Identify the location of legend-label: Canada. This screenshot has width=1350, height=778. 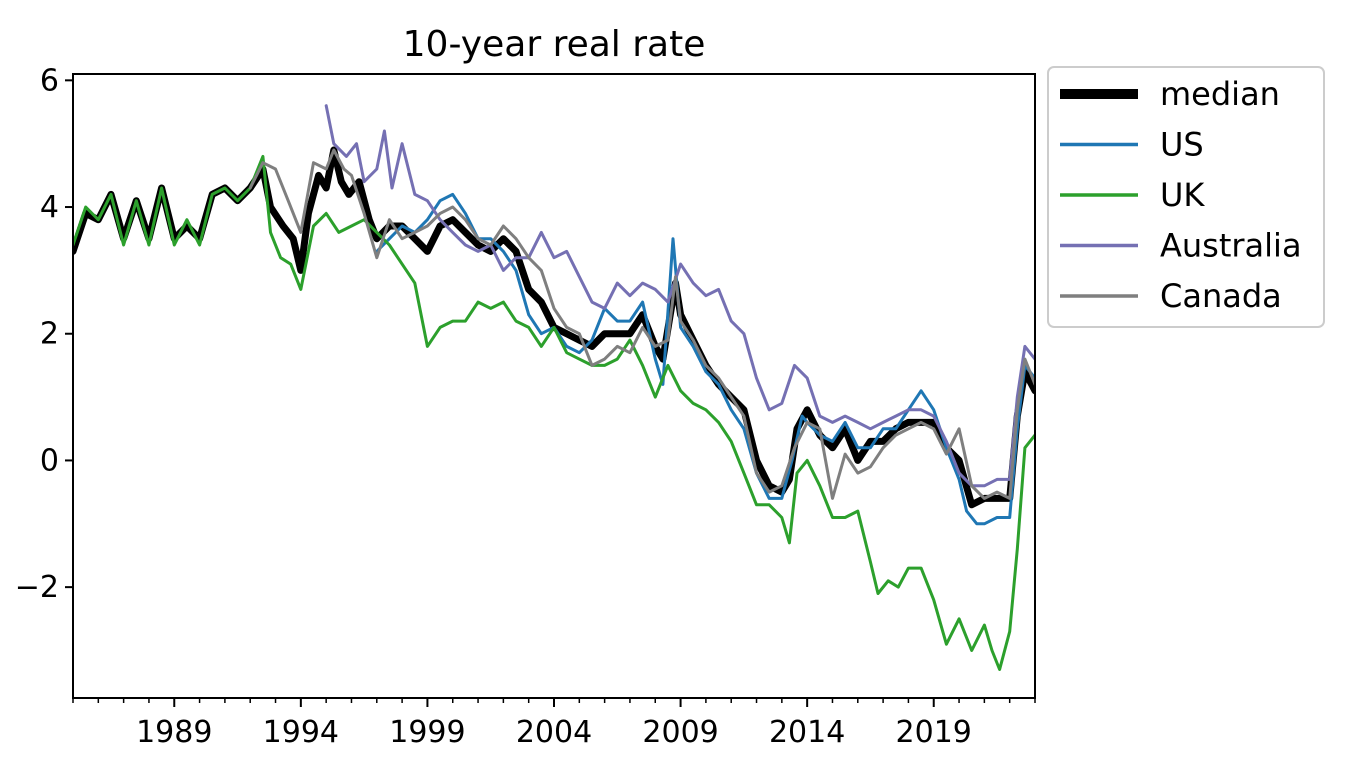
(1221, 296).